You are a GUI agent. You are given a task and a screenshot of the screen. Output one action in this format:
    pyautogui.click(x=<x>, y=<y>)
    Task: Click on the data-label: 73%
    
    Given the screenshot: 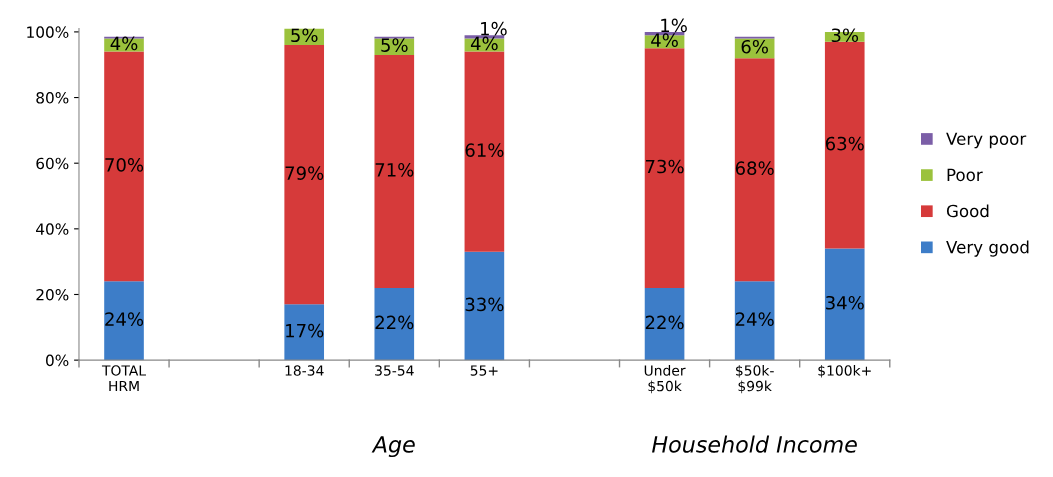 What is the action you would take?
    pyautogui.click(x=664, y=166)
    